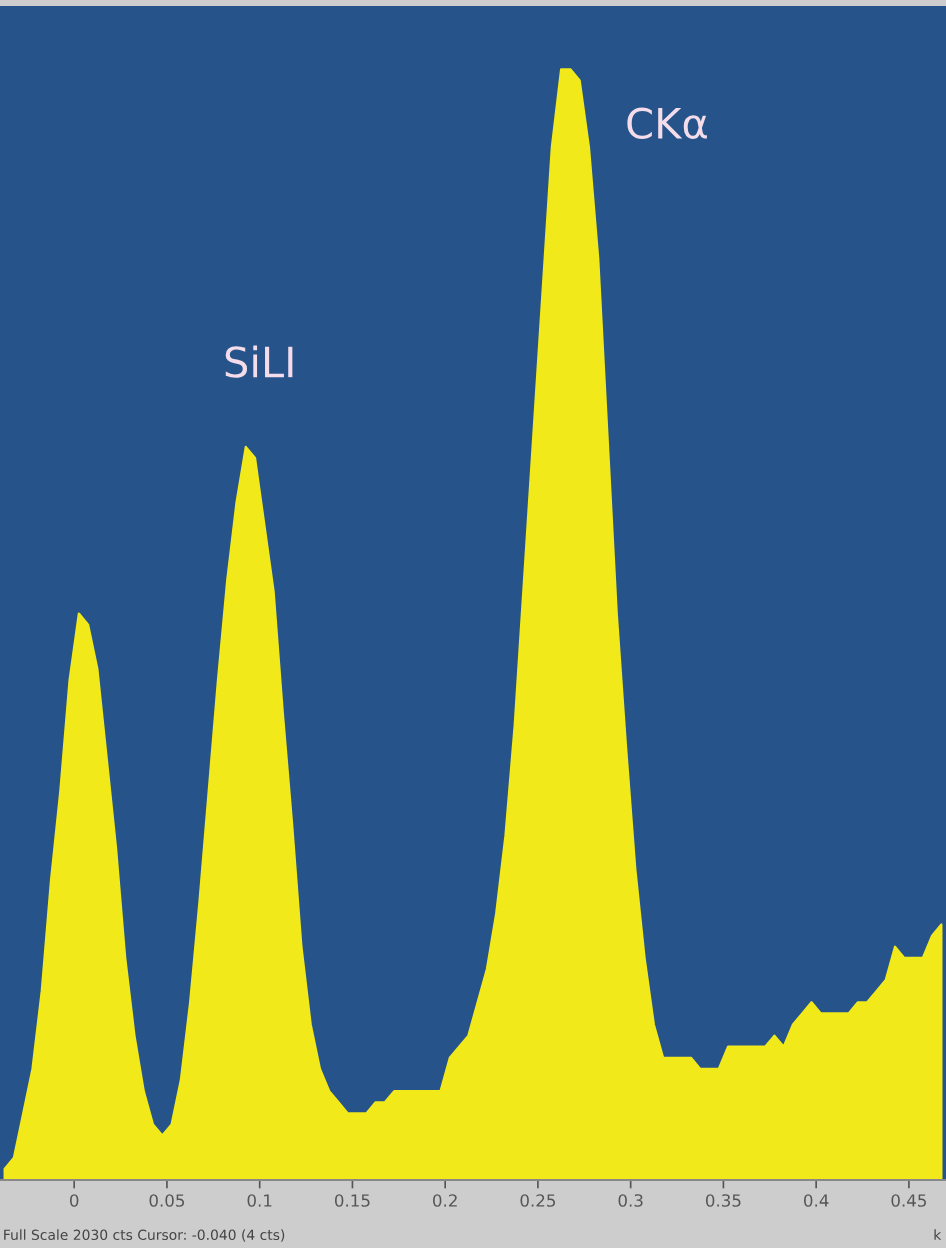 The image size is (946, 1248). What do you see at coordinates (908, 1200) in the screenshot?
I see `x-tick-label: 0.45` at bounding box center [908, 1200].